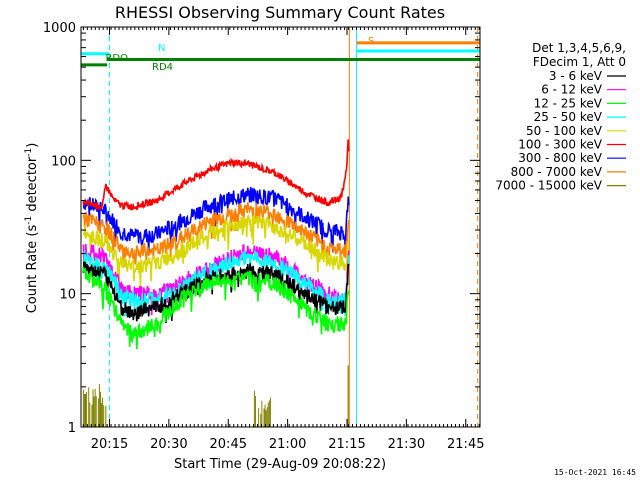  I want to click on x-tick-label-2: 20:30, so click(168, 444).